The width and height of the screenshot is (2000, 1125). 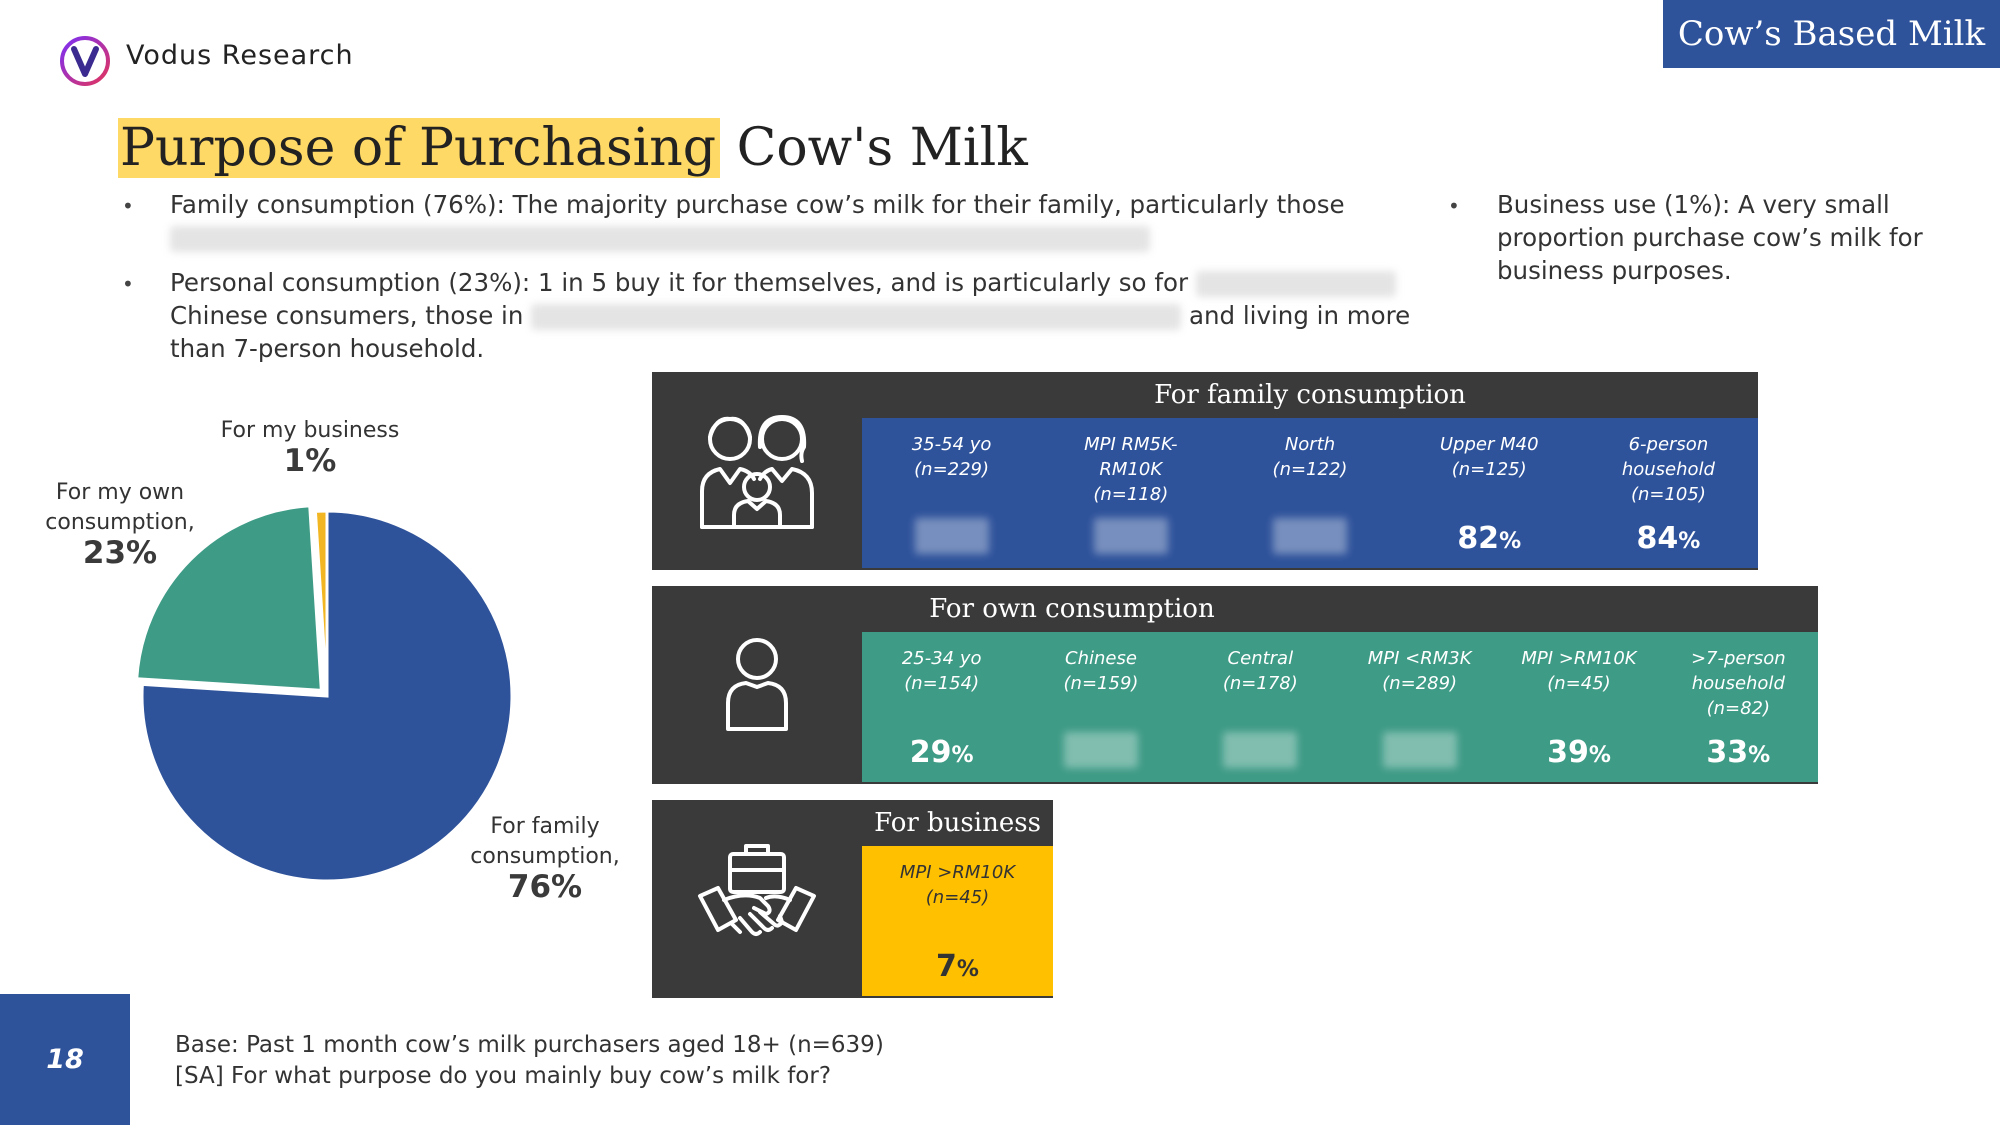 What do you see at coordinates (941, 671) in the screenshot?
I see `segment-label: 25-34 yo (n=154)` at bounding box center [941, 671].